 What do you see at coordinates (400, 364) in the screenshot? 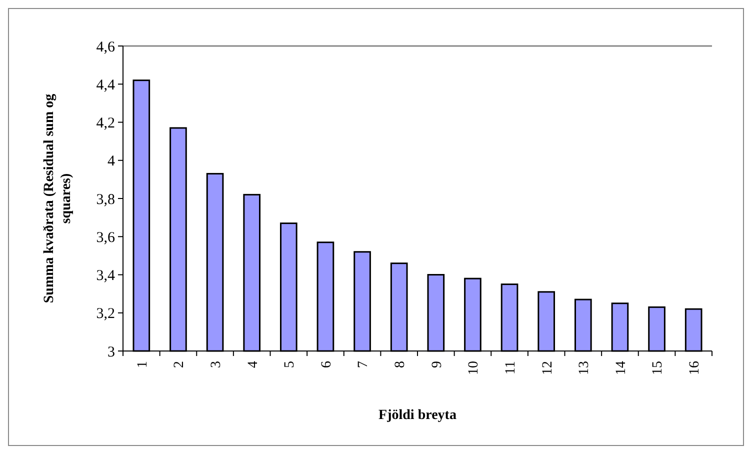
I see `x-tick-label: 8` at bounding box center [400, 364].